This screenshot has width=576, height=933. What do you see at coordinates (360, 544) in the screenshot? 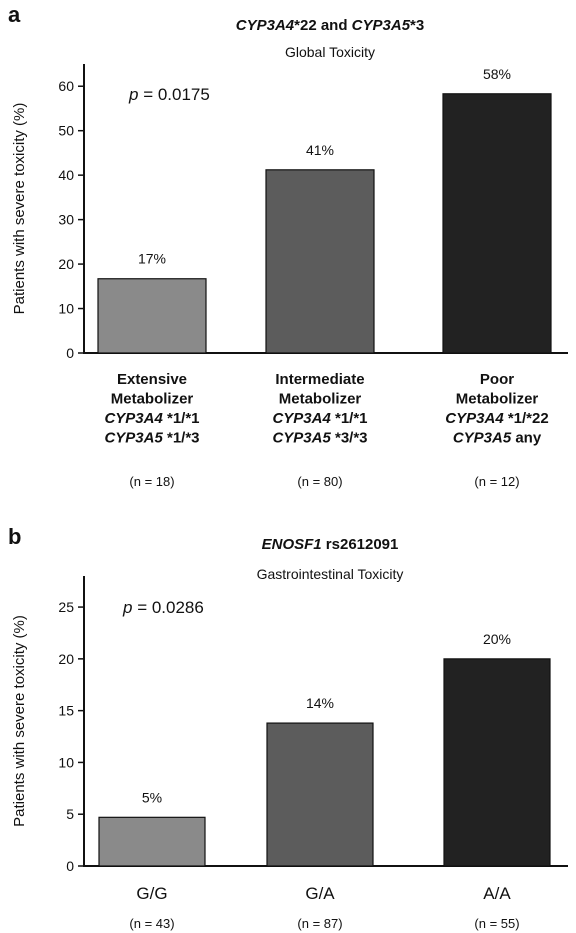
I see `chart-b-title-part: rs2612091` at bounding box center [360, 544].